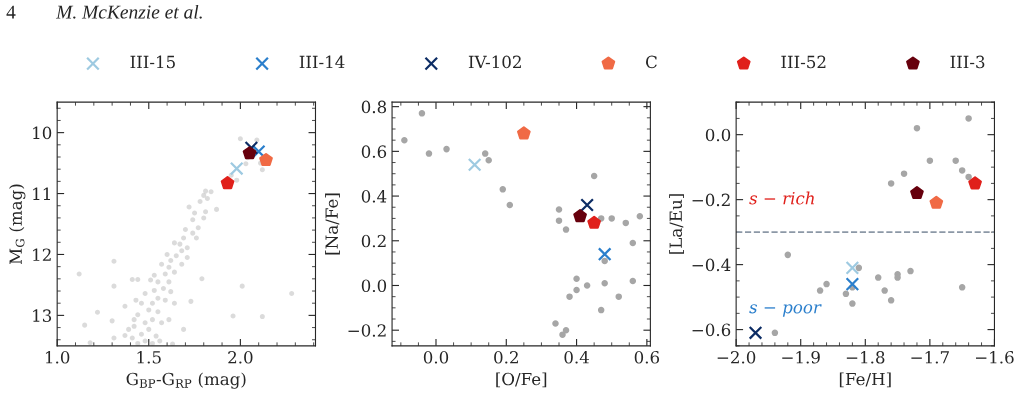 The image size is (1021, 393). What do you see at coordinates (576, 357) in the screenshot?
I see `x-tick-label: 0.4` at bounding box center [576, 357].